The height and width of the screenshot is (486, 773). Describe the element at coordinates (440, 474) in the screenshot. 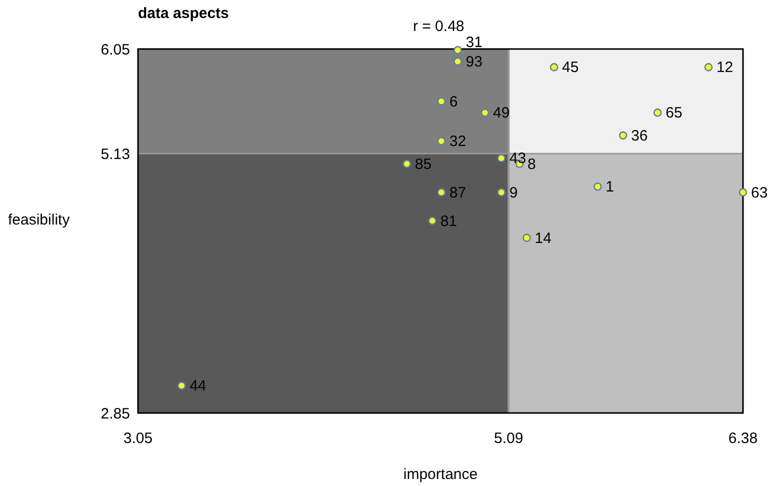

I see `x-axis-title: importance` at that location.